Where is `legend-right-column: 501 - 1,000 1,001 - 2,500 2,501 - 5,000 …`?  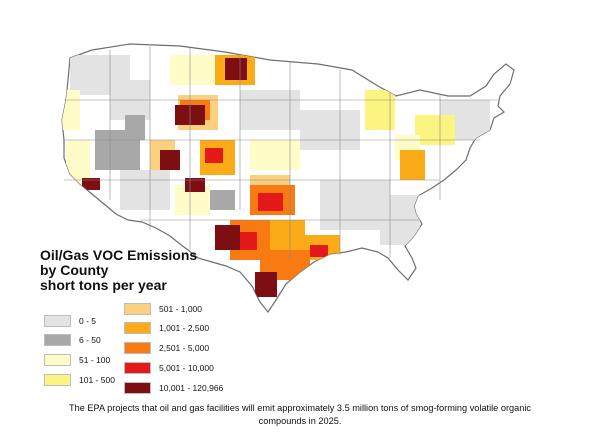 legend-right-column: 501 - 1,000 1,001 - 2,500 2,501 - 5,000 … is located at coordinates (173, 349).